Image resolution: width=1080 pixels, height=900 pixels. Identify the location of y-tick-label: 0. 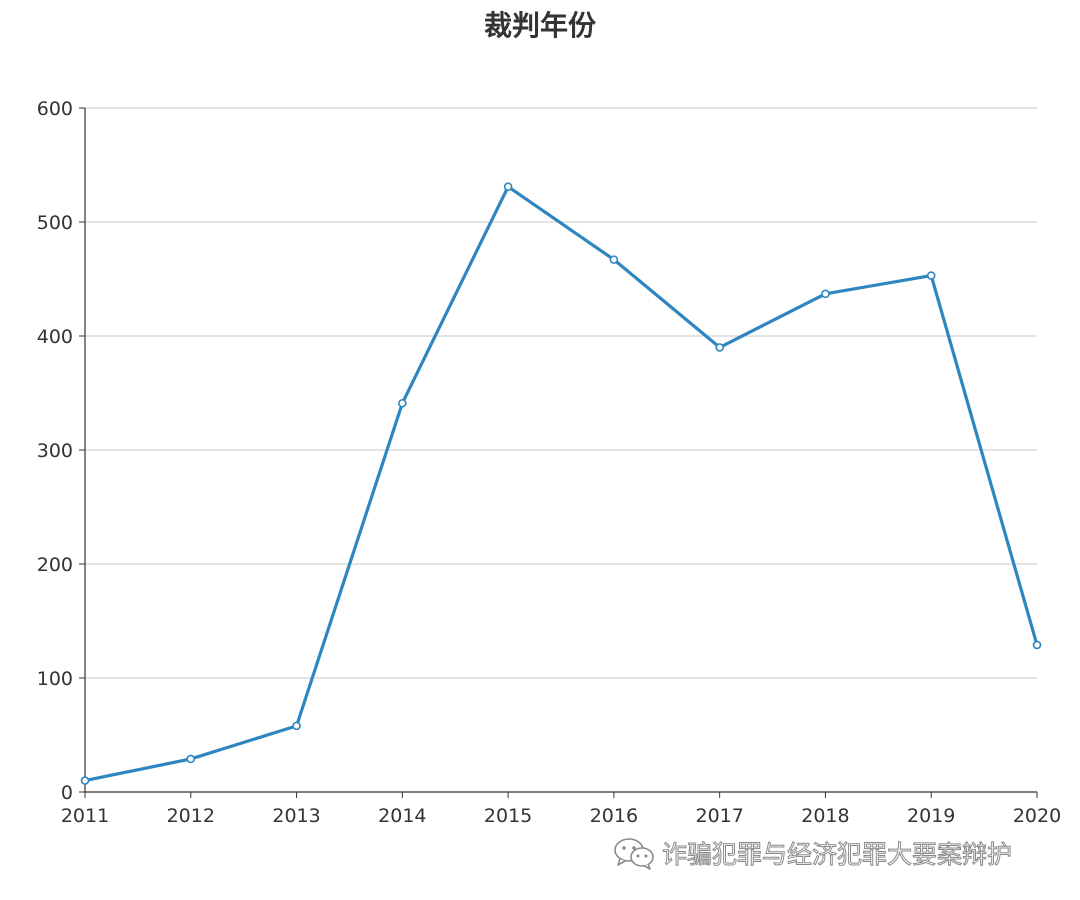
(67, 793).